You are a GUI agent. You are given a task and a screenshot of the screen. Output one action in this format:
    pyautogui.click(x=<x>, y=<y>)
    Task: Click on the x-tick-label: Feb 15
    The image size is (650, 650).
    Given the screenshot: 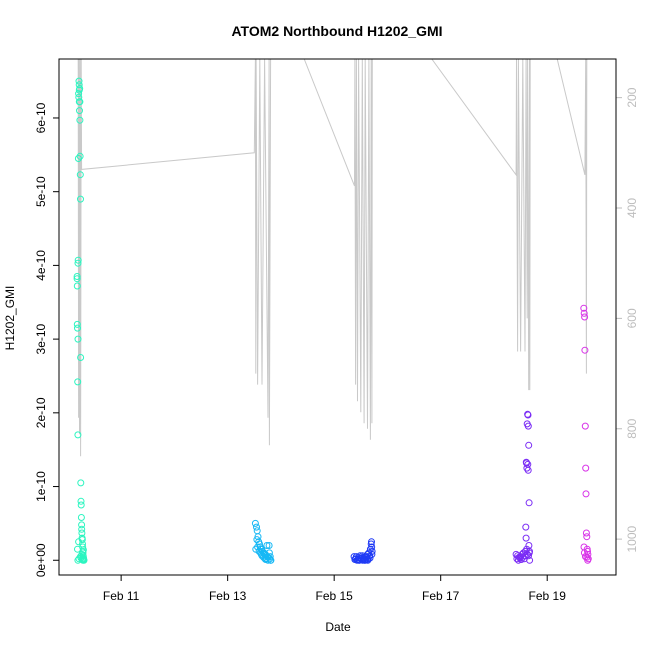 What is the action you would take?
    pyautogui.click(x=334, y=596)
    